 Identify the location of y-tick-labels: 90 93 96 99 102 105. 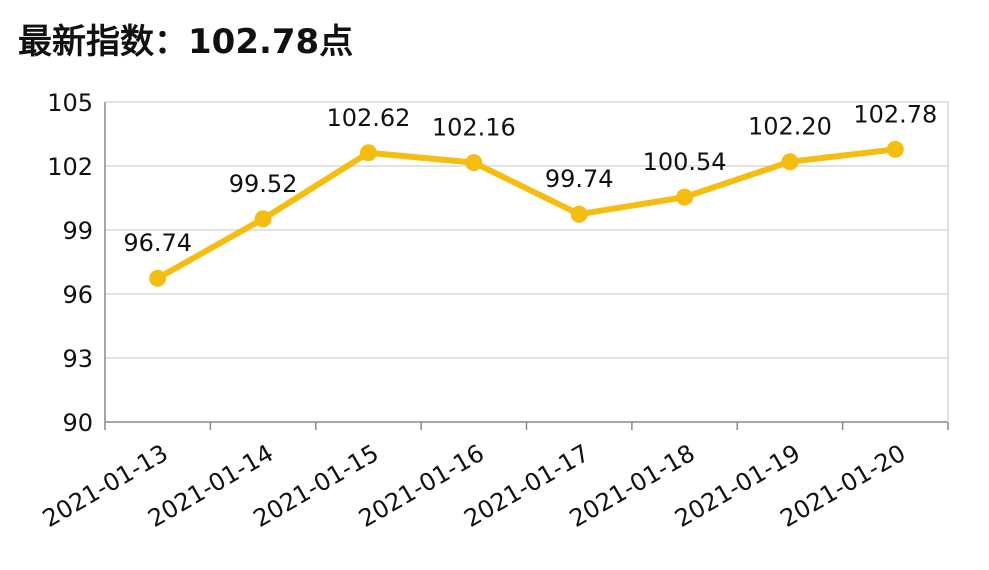
(70, 263).